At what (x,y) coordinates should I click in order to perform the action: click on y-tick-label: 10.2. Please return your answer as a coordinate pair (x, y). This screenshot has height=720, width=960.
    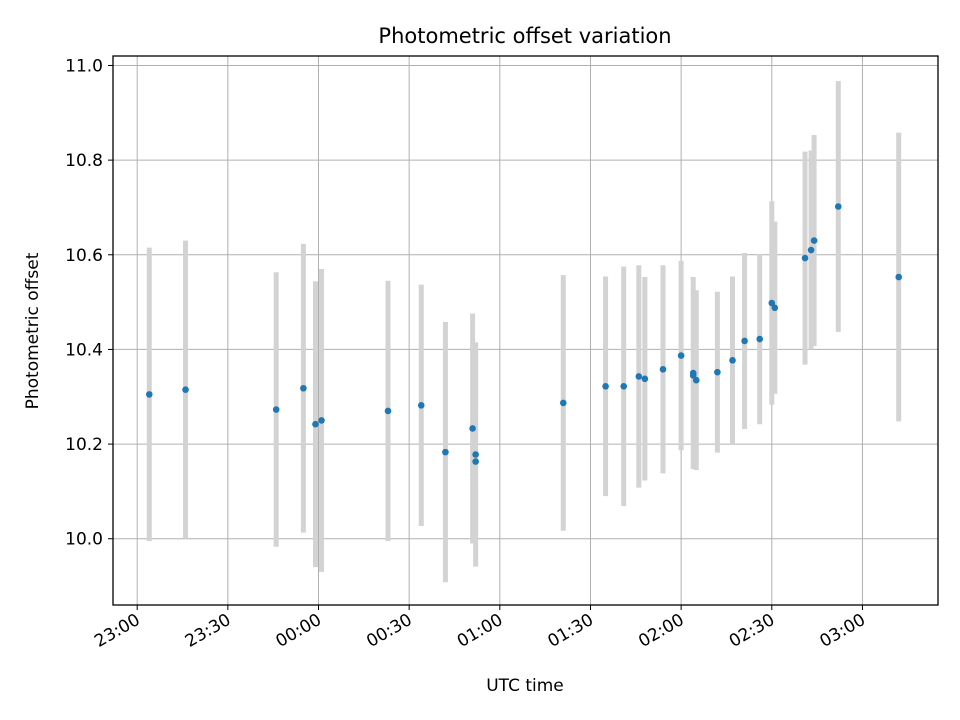
    Looking at the image, I should click on (84, 445).